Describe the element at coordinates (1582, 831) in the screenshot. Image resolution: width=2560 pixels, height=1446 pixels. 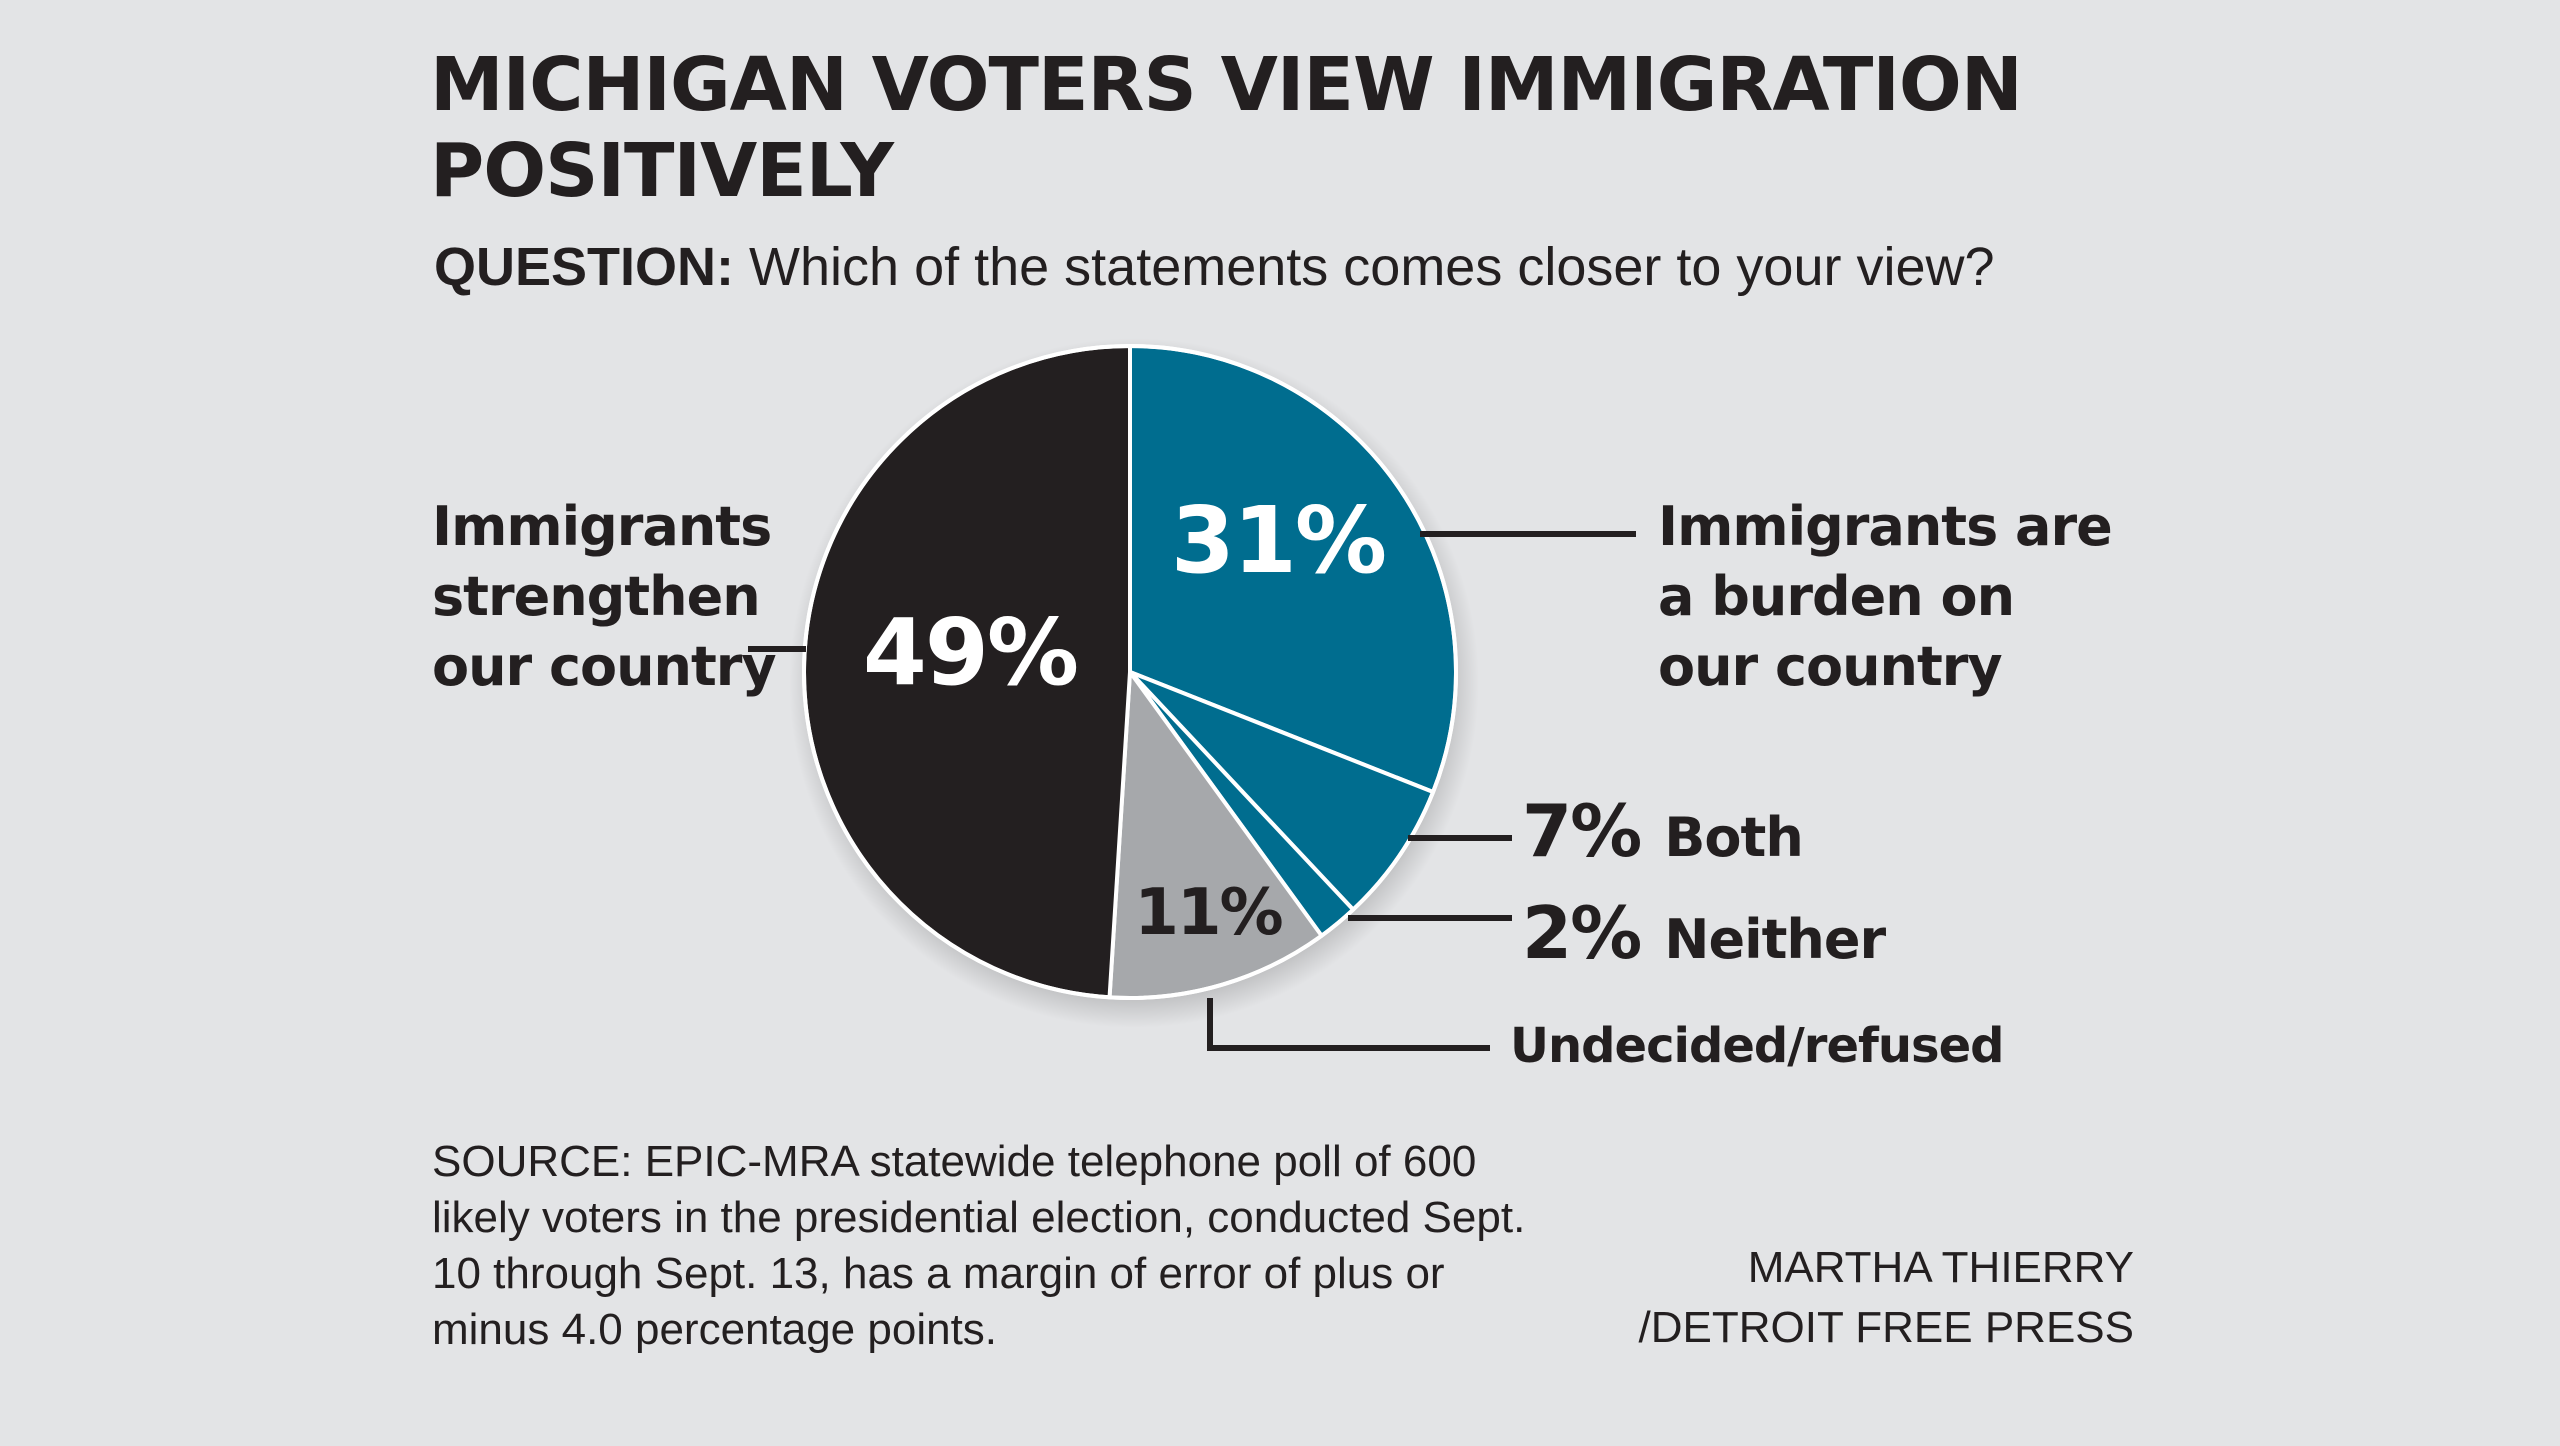
I see `label-both-value: 7%` at that location.